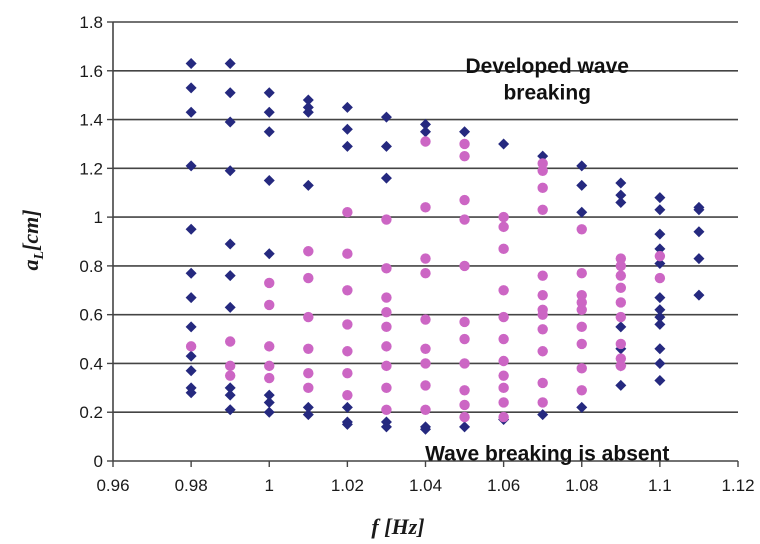 The image size is (760, 544). Describe the element at coordinates (98, 217) in the screenshot. I see `y-tick-label: 1` at that location.